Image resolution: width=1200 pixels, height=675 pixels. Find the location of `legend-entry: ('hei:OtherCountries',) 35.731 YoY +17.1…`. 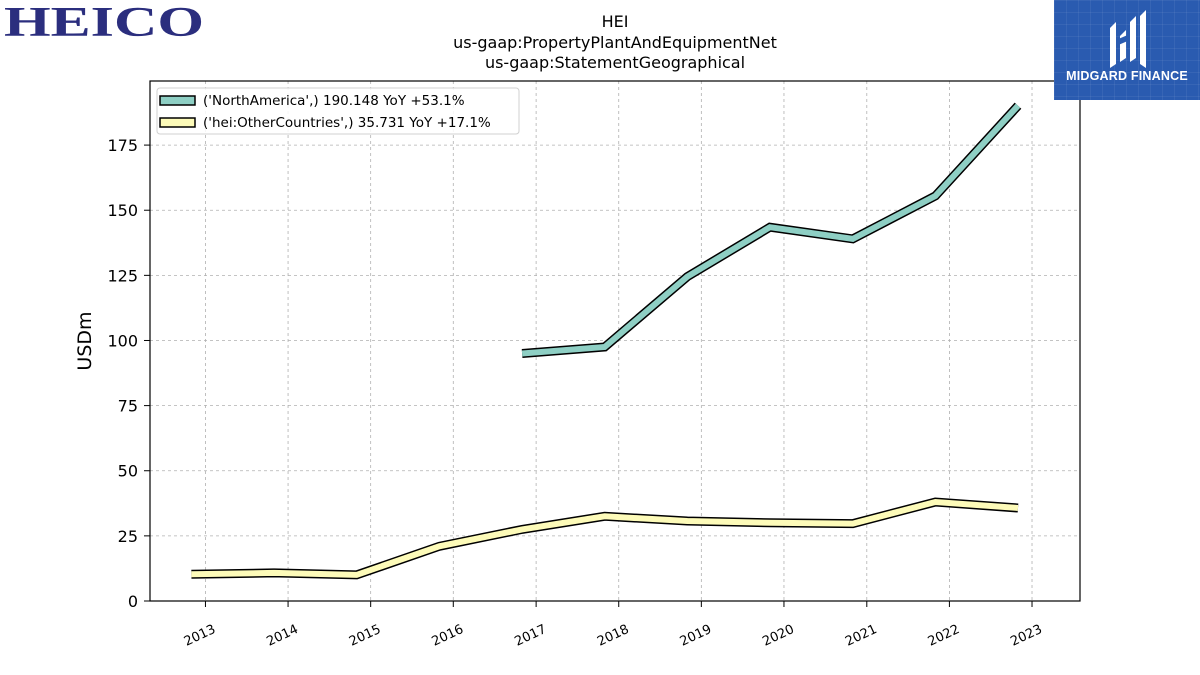

legend-entry: ('hei:OtherCountries',) 35.731 YoY +17.1… is located at coordinates (347, 123).